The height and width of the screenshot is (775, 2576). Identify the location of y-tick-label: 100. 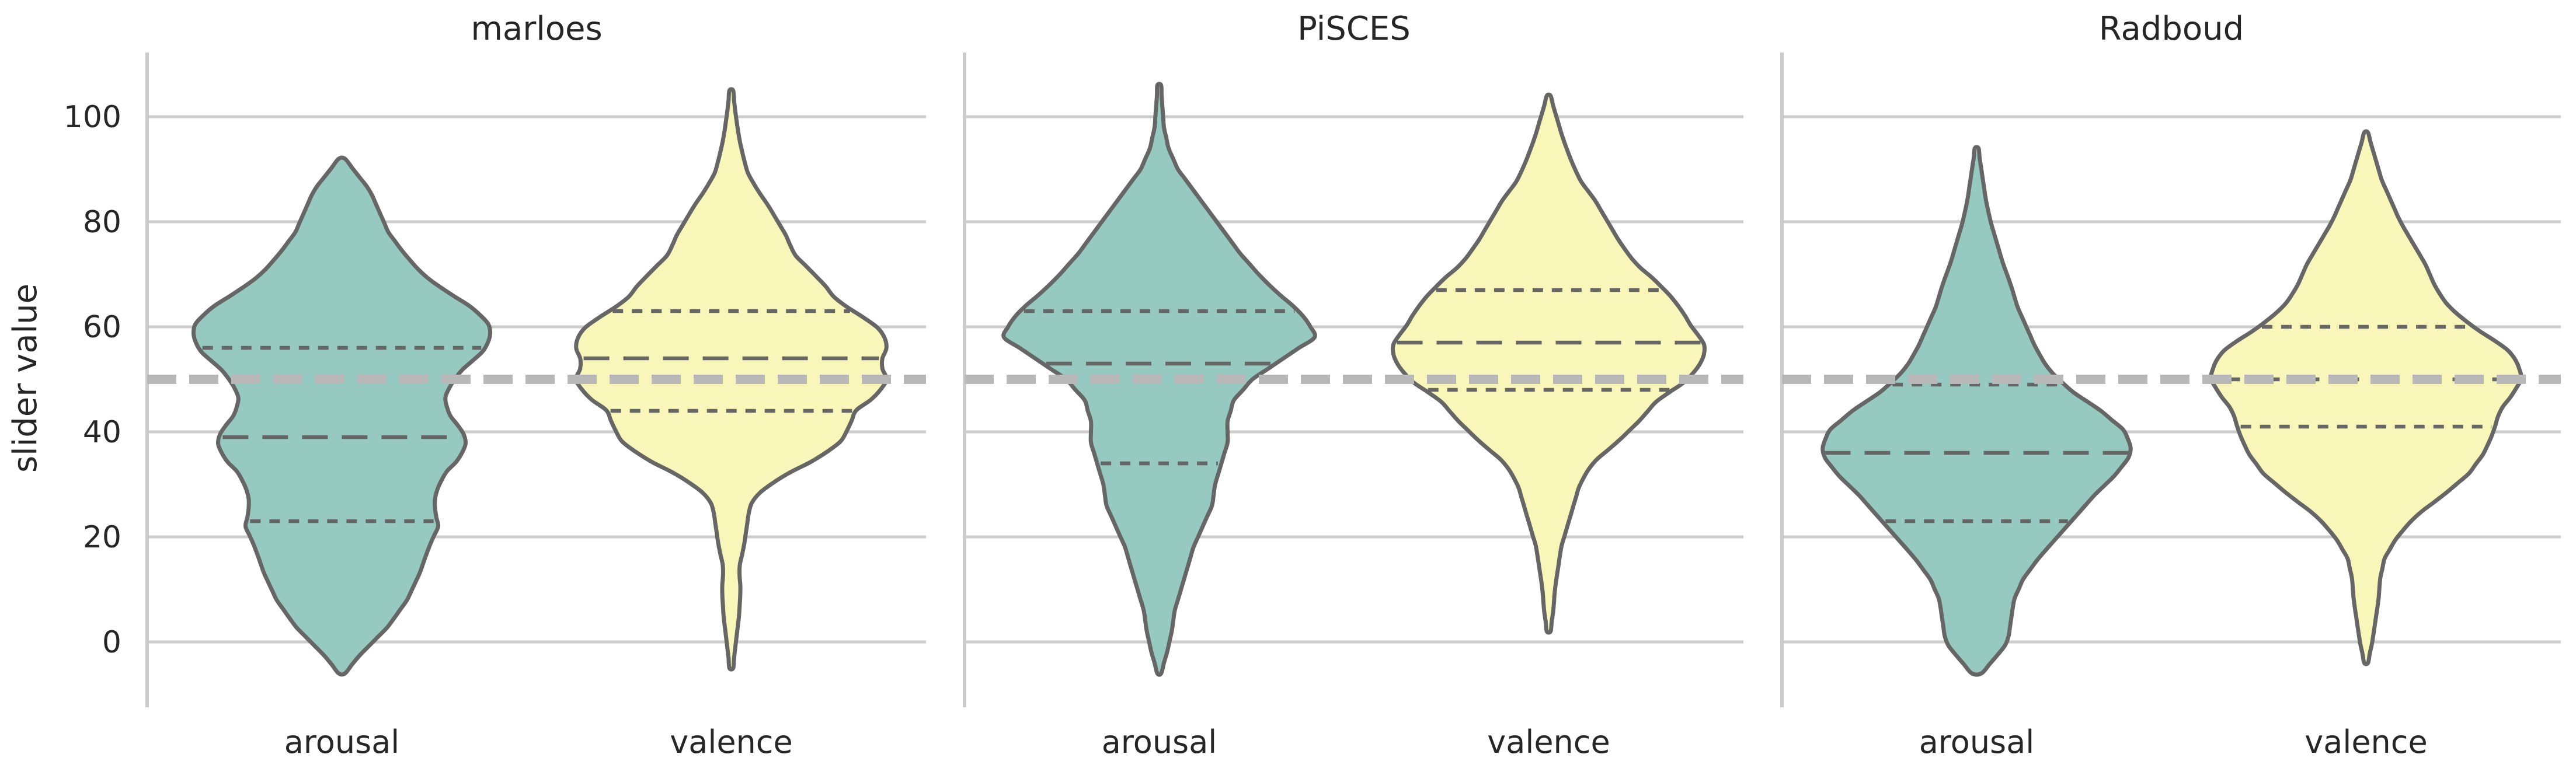
(92, 118).